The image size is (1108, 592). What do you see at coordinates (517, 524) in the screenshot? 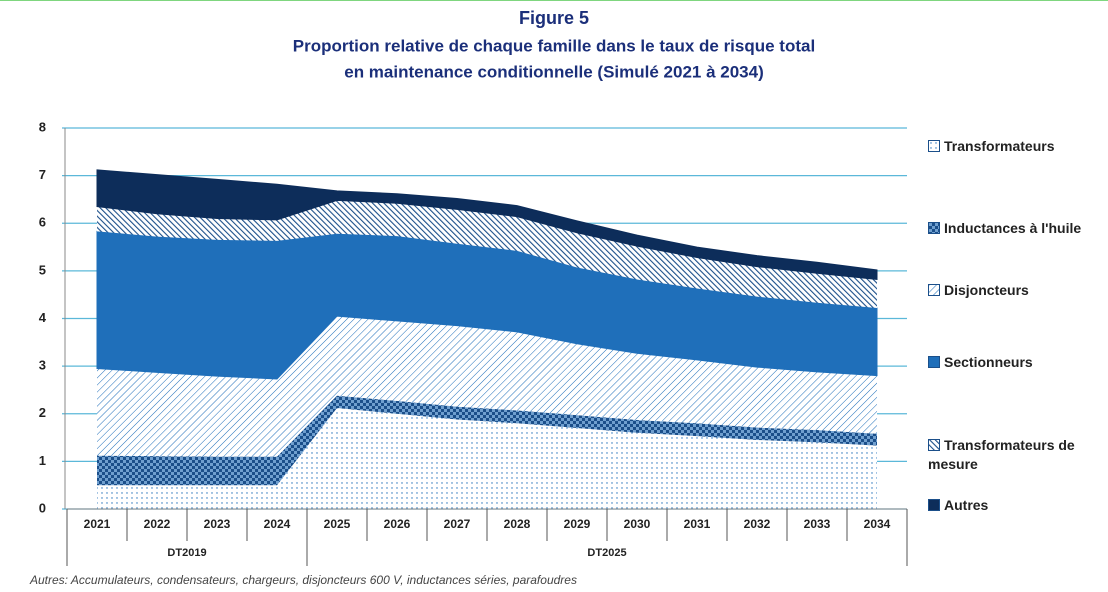
I see `x-tick-label: 2028` at bounding box center [517, 524].